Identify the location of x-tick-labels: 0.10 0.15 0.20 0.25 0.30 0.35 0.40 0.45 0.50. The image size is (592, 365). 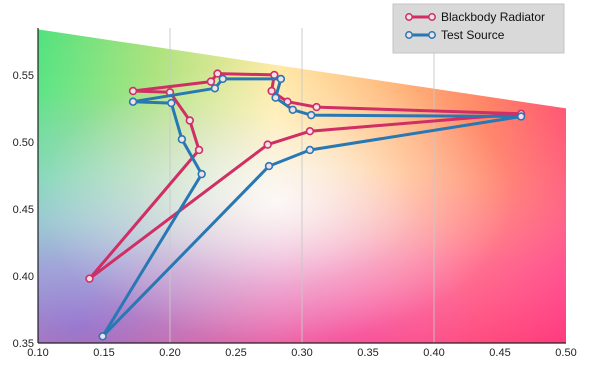
(301, 353).